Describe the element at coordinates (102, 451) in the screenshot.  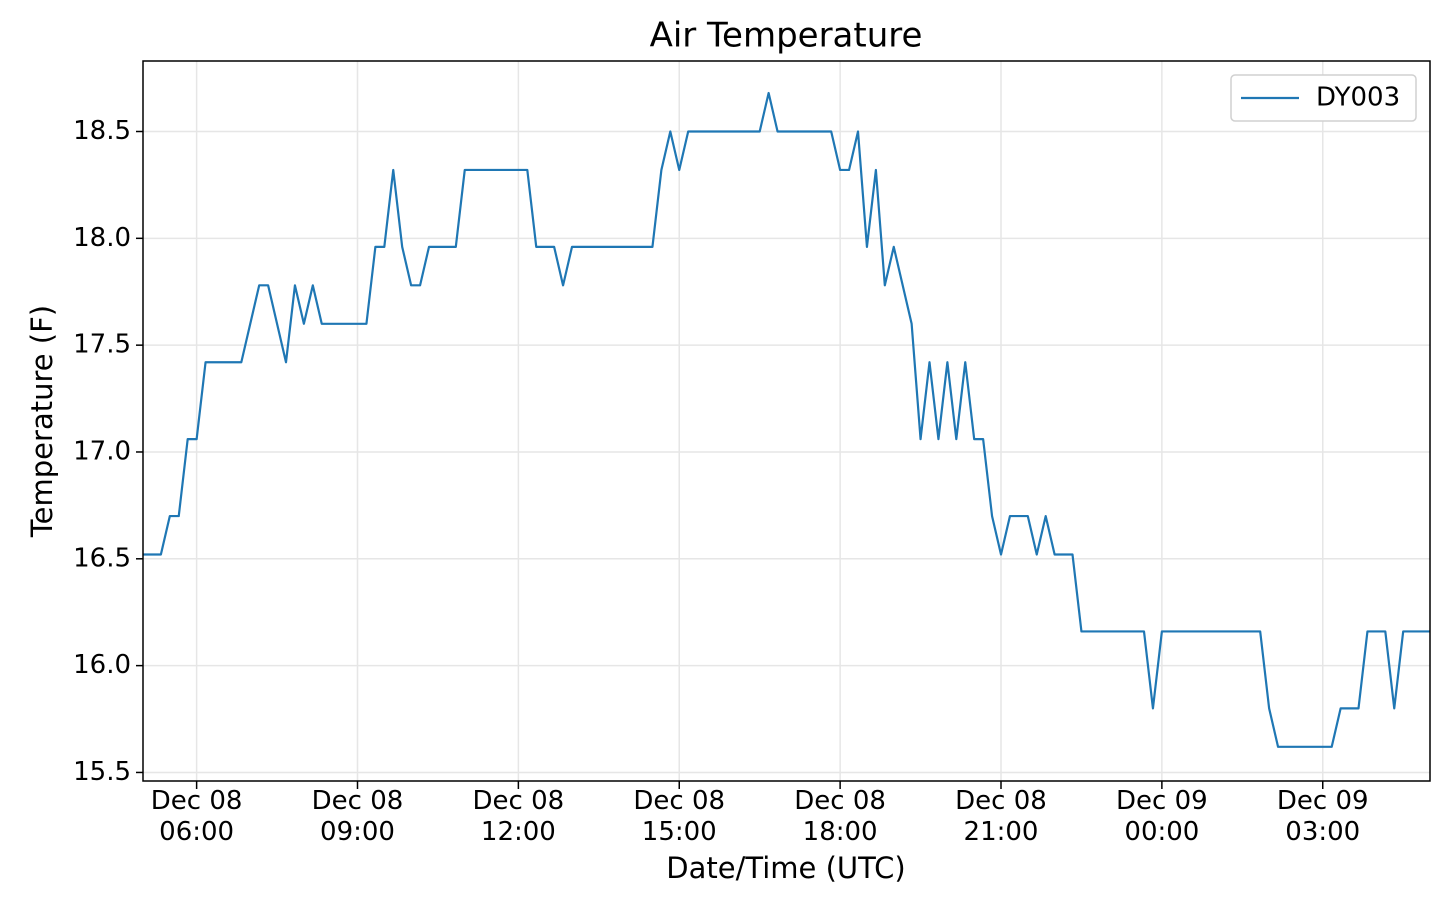
I see `y-tick-label: 17.0` at that location.